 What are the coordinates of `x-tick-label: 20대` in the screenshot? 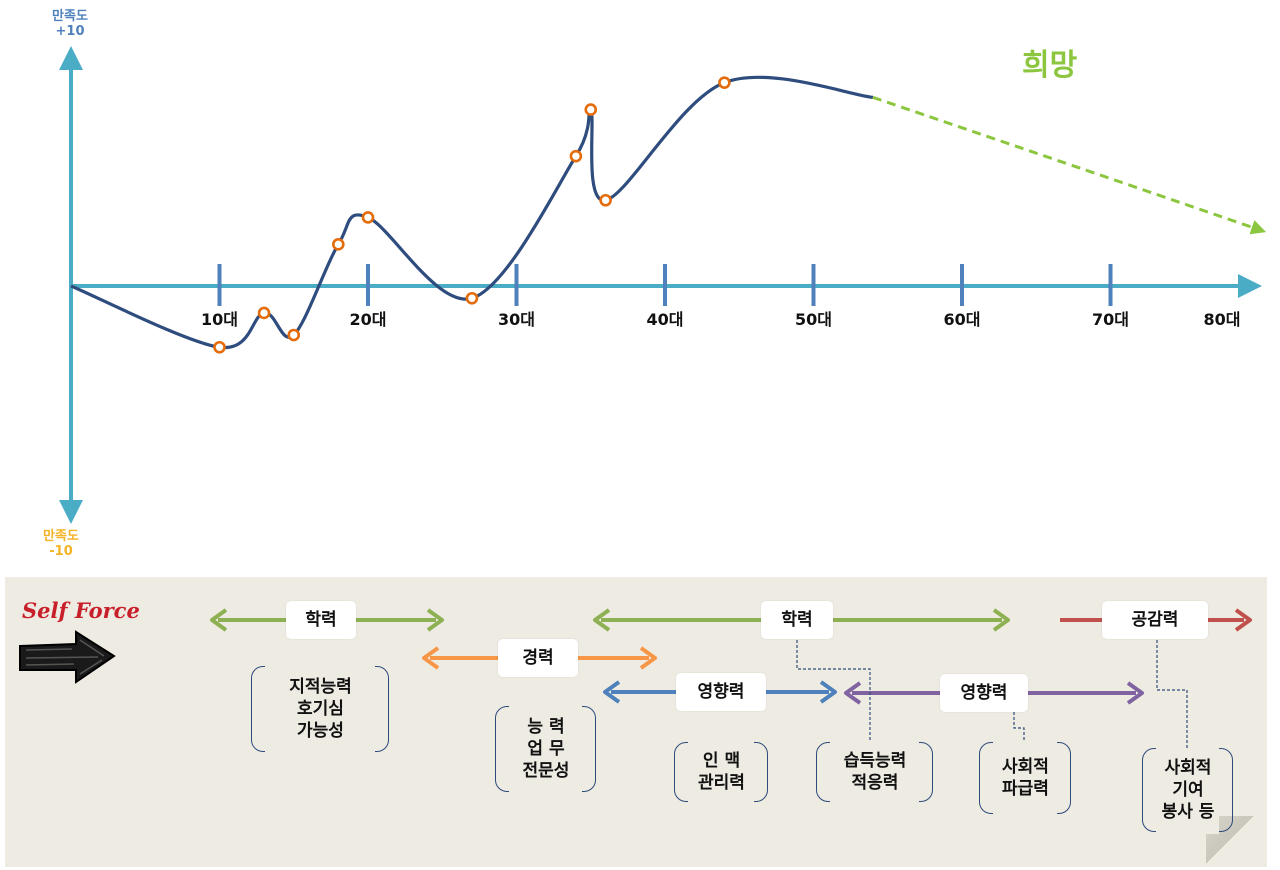 It's located at (368, 319).